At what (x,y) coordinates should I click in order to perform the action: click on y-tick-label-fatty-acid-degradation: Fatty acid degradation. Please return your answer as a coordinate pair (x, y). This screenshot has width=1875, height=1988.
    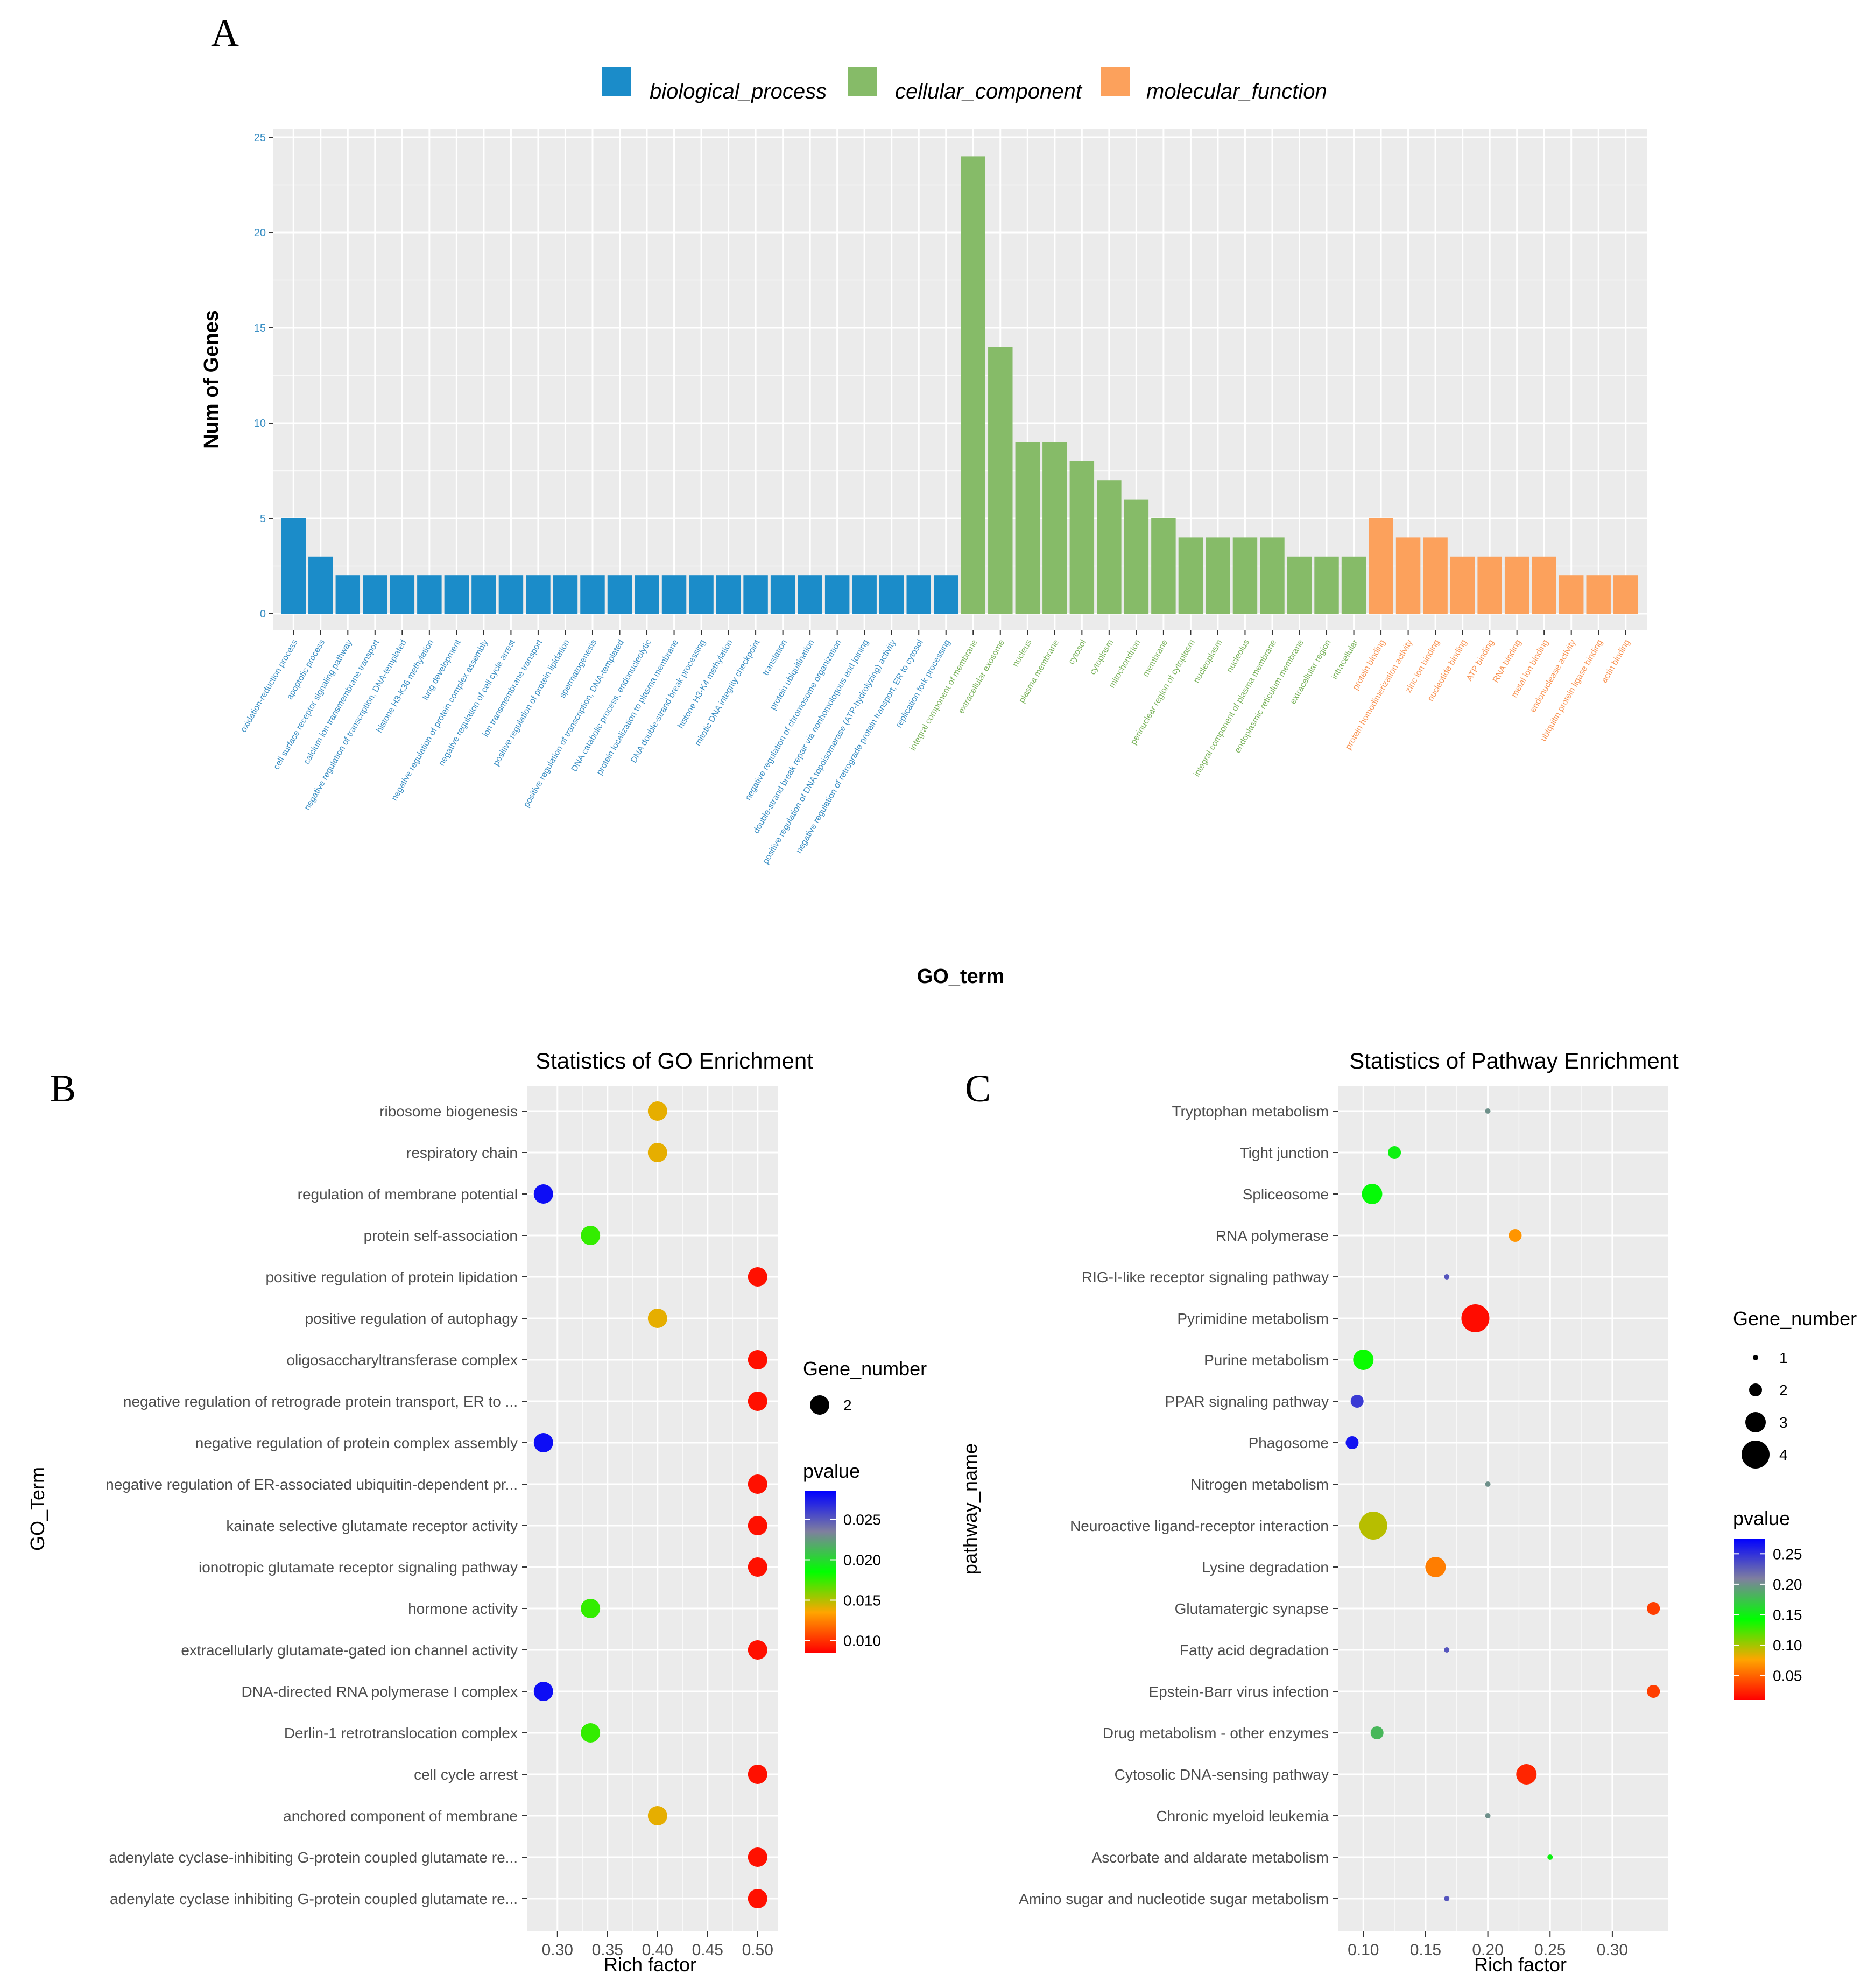
    Looking at the image, I should click on (1254, 1651).